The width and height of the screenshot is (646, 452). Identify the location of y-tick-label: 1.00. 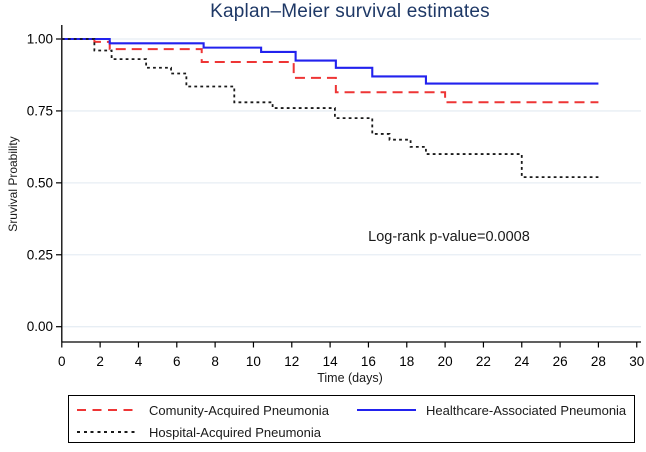
(40, 39).